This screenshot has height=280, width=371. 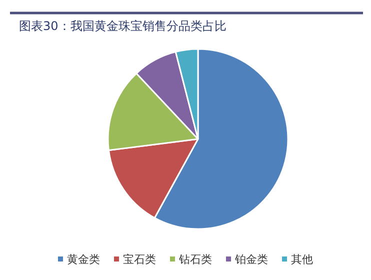 What do you see at coordinates (195, 259) in the screenshot?
I see `legend-label: 钻石类` at bounding box center [195, 259].